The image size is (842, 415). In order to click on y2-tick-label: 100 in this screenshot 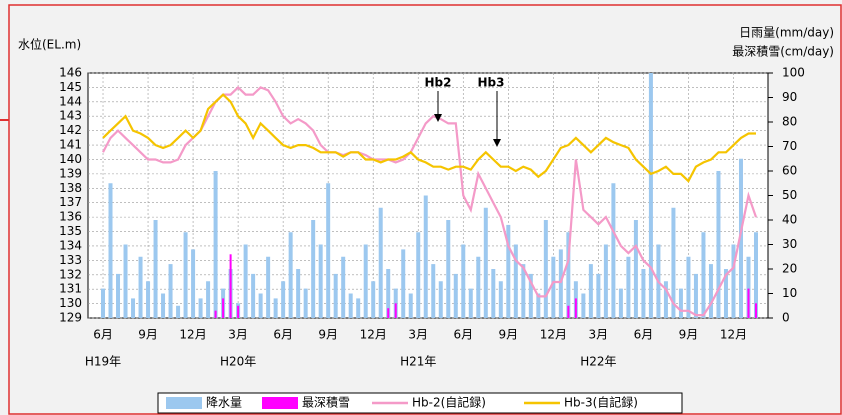, I will do `click(793, 73)`.